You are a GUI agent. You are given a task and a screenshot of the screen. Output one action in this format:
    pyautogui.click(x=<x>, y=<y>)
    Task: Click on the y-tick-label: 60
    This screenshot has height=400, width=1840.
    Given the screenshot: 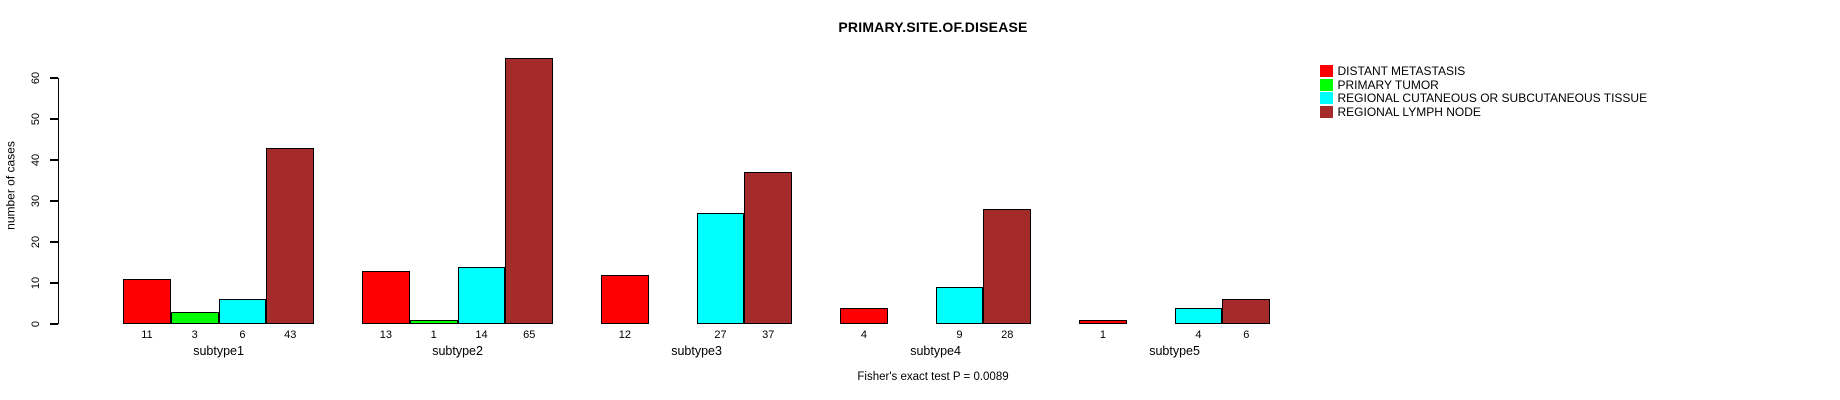 What is the action you would take?
    pyautogui.click(x=36, y=78)
    